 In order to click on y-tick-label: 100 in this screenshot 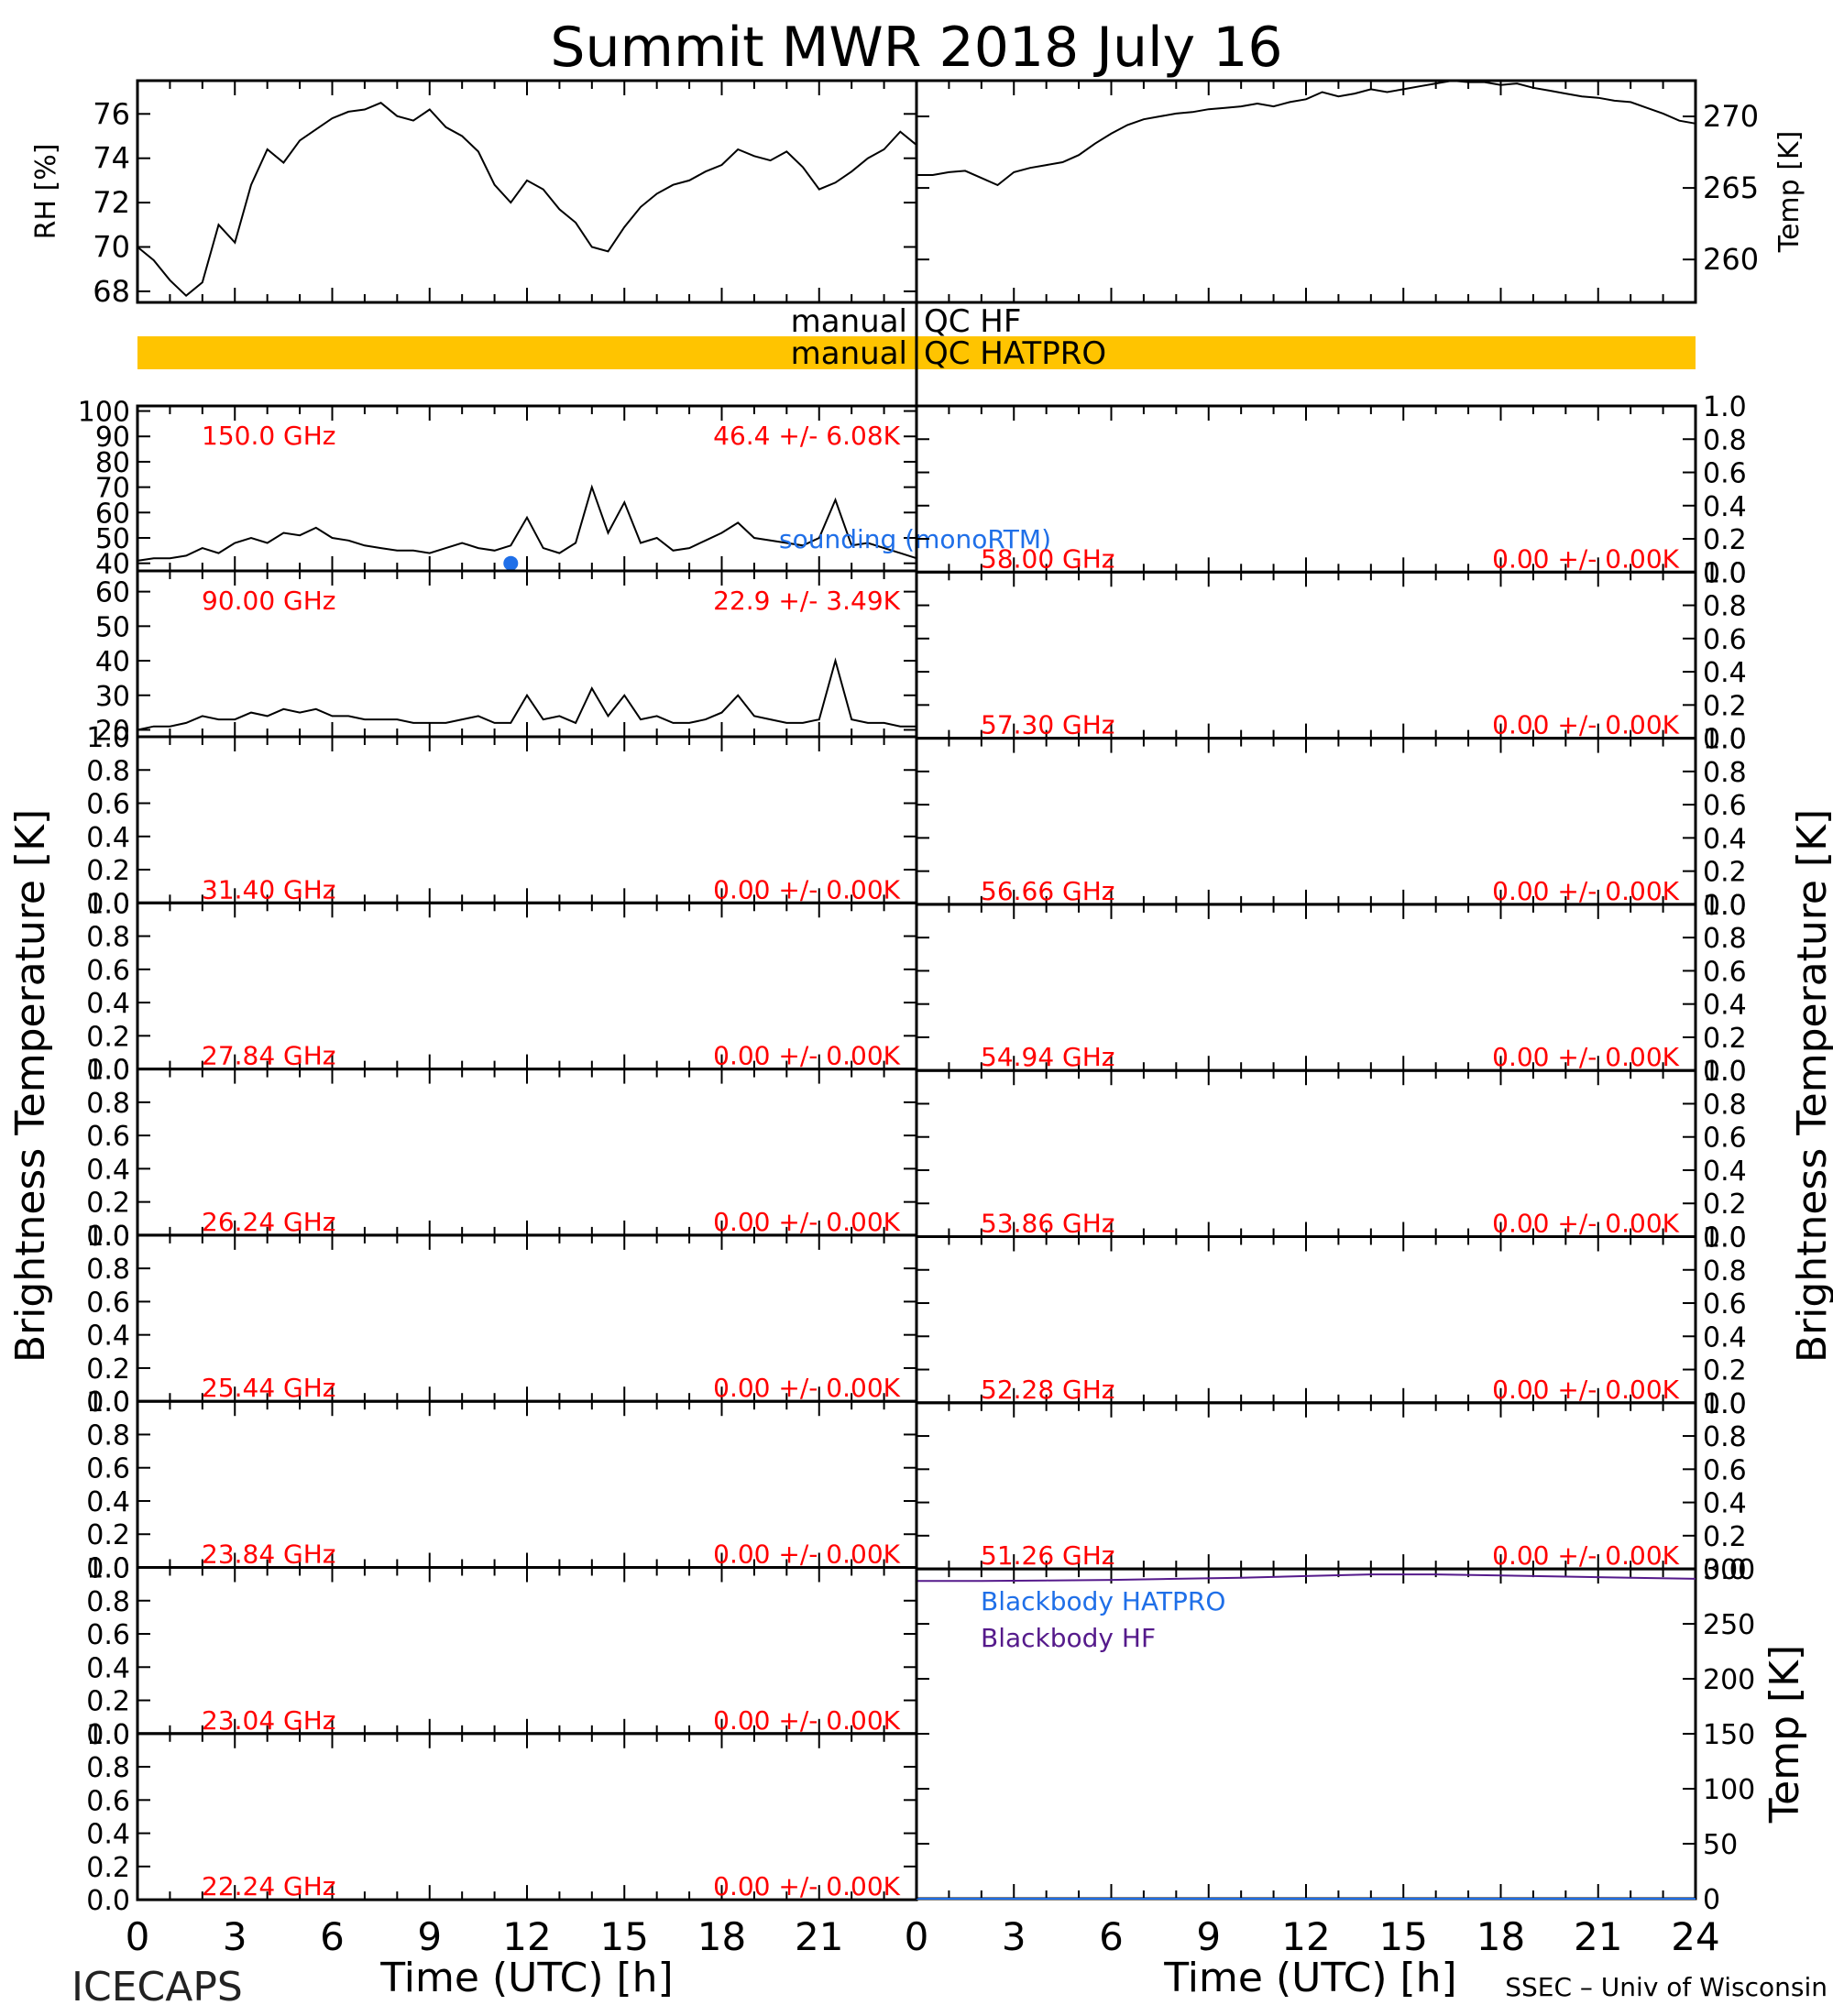, I will do `click(1729, 1790)`.